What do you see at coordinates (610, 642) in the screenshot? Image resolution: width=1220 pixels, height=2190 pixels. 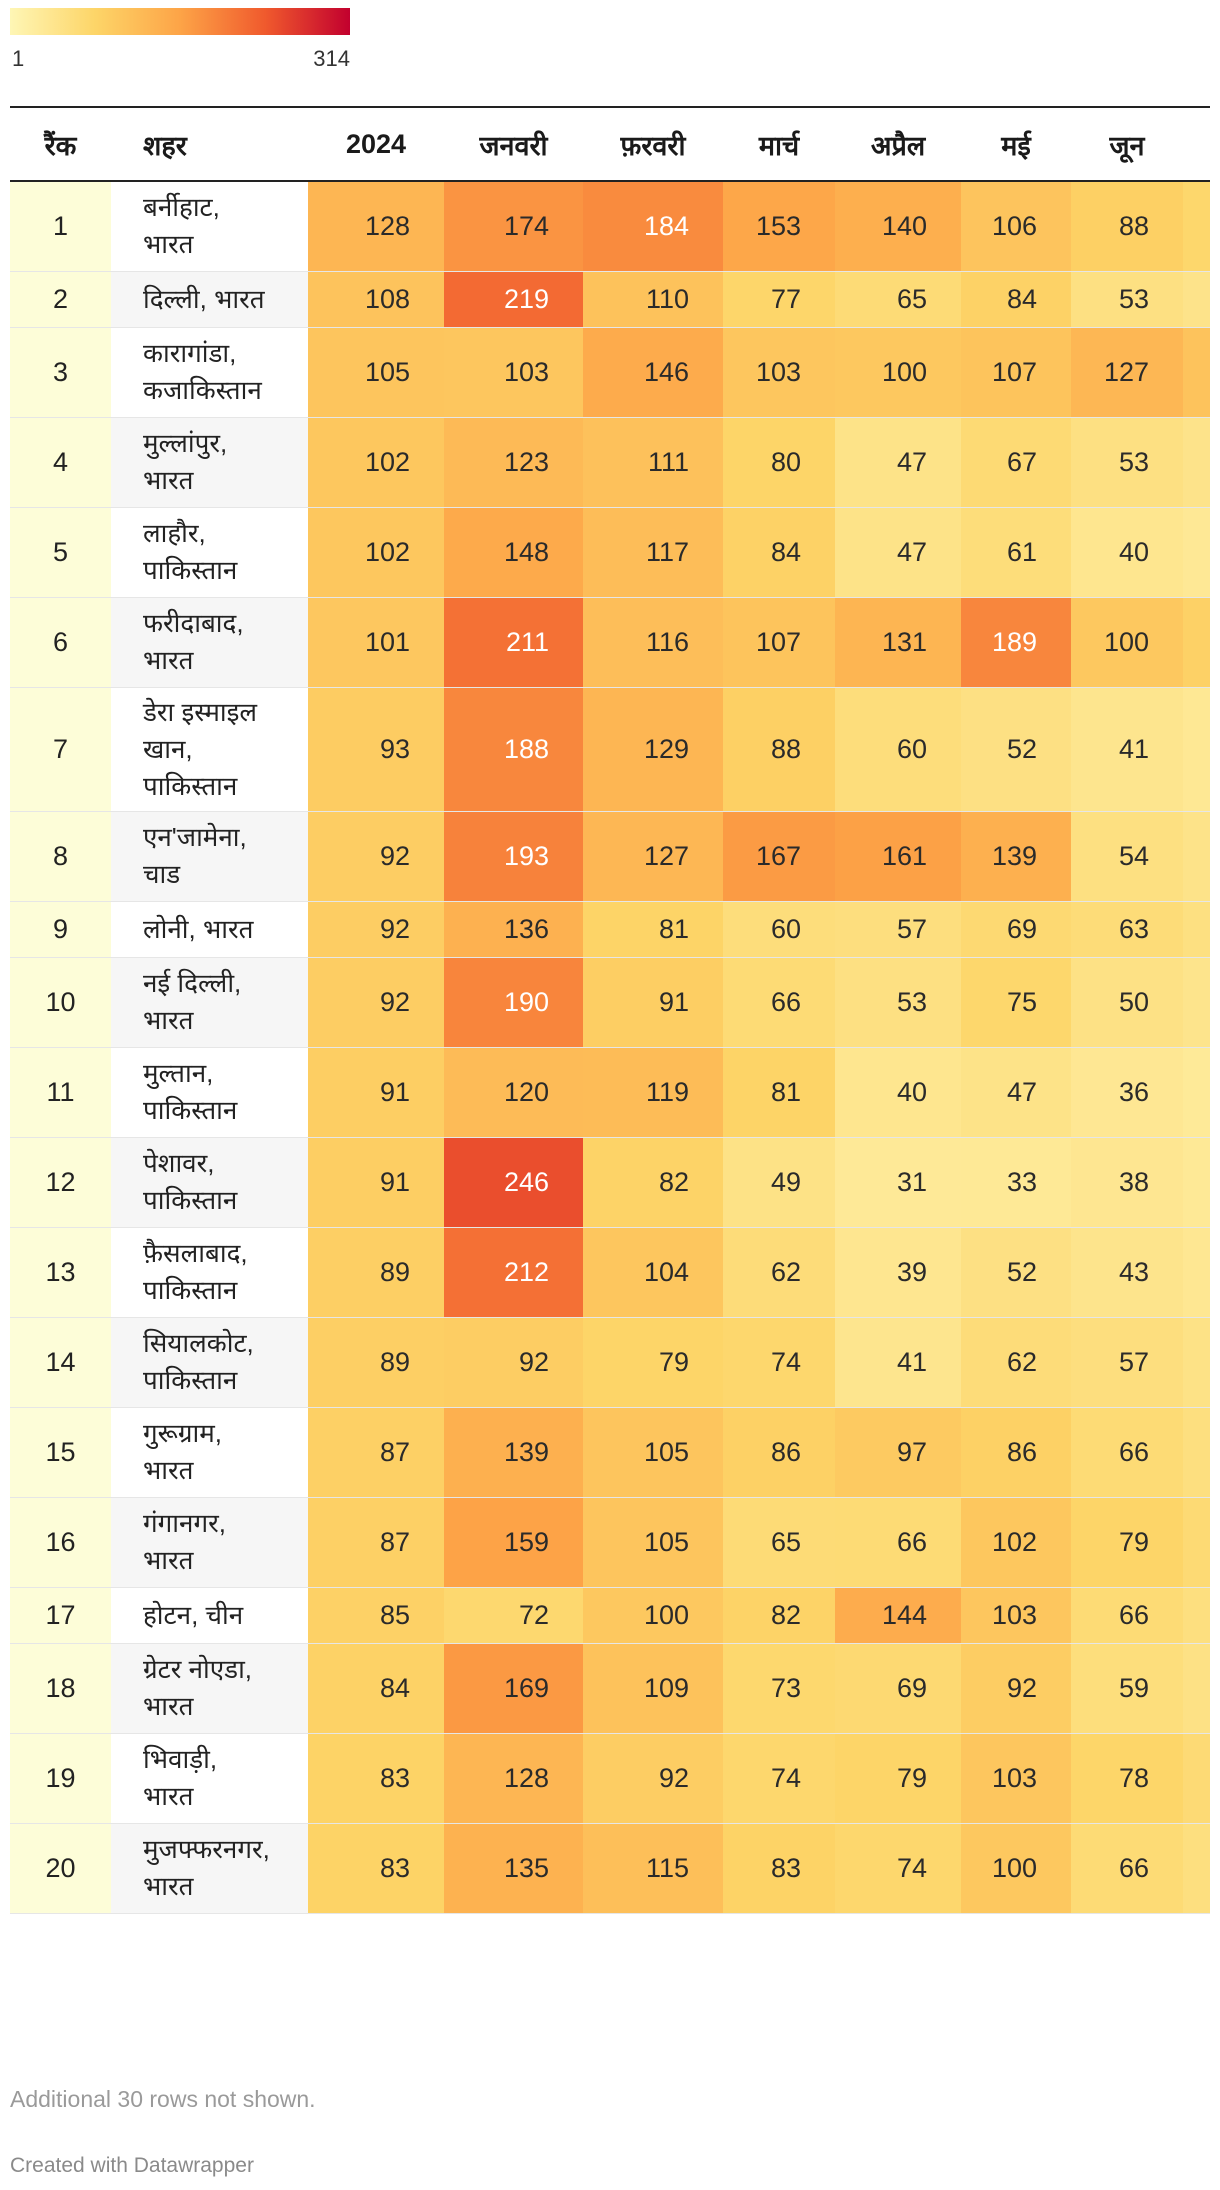 I see `table-row: 6 फरीदाबाद, भारत 101 211 116 107 131 189 100` at bounding box center [610, 642].